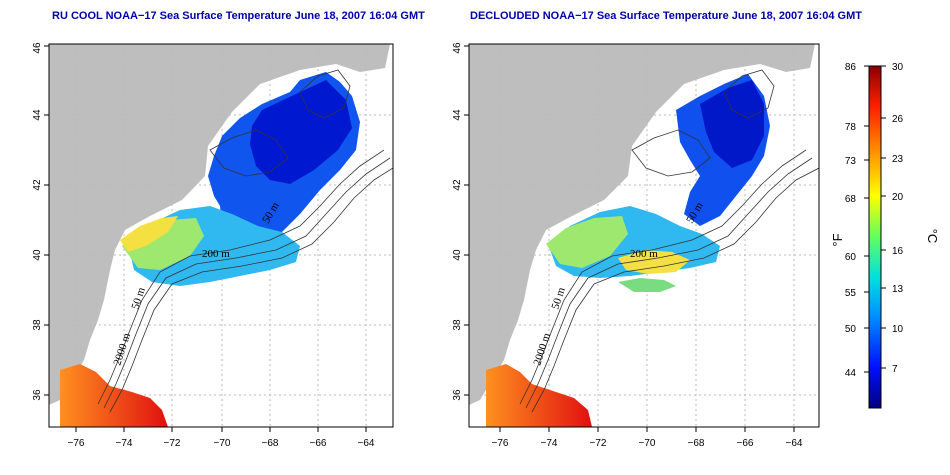 The height and width of the screenshot is (475, 950). I want to click on colorbar-f-tick: 50, so click(851, 329).